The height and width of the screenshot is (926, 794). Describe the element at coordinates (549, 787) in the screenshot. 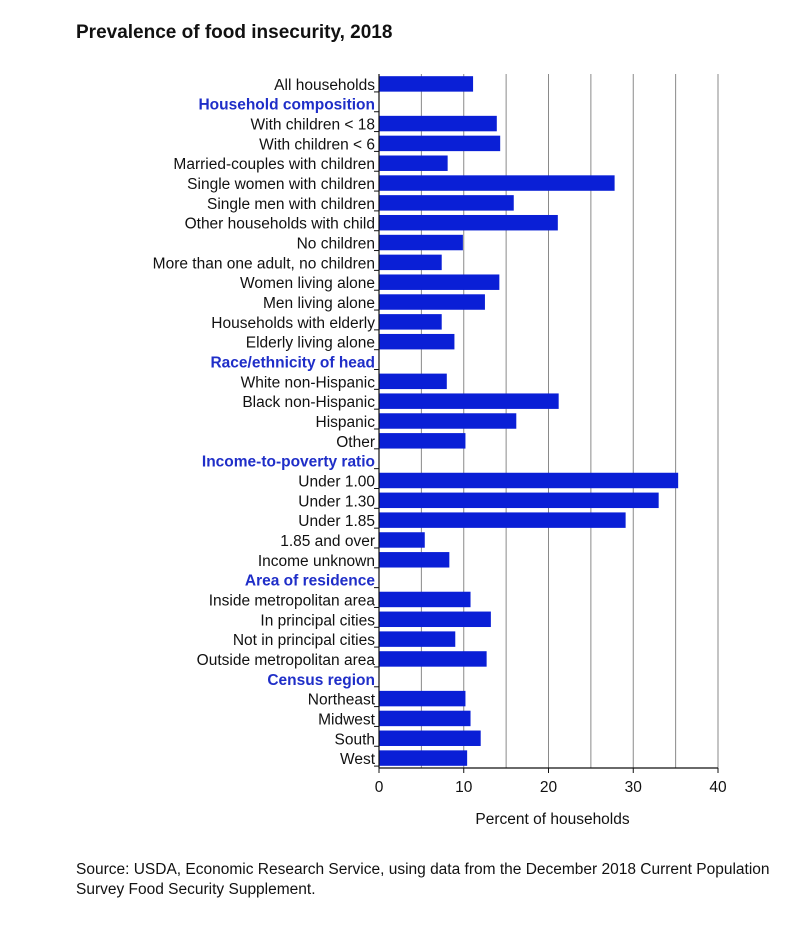

I see `x-tick-label: 20` at that location.